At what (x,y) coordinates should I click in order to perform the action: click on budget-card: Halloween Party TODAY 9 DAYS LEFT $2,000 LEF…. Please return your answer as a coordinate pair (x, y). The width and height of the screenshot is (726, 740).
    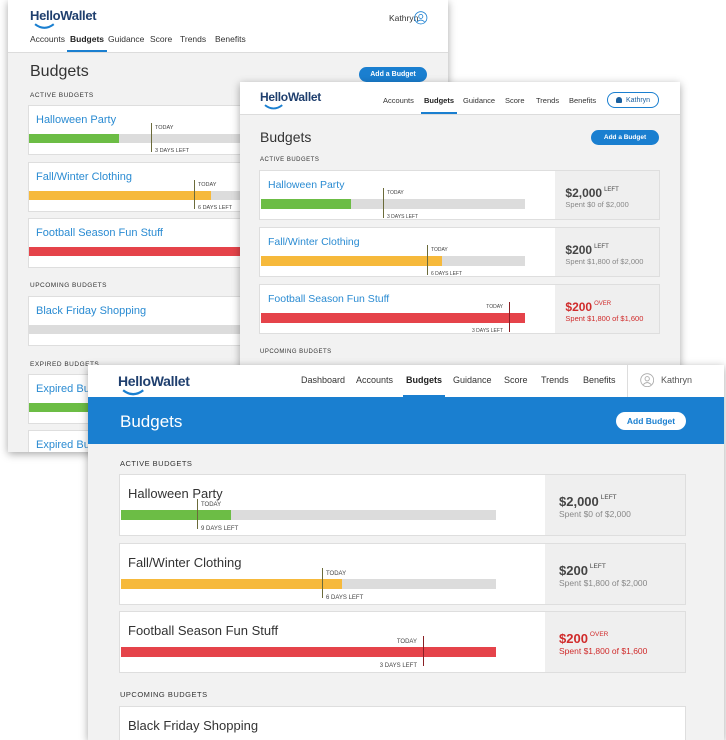
    Looking at the image, I should click on (402, 505).